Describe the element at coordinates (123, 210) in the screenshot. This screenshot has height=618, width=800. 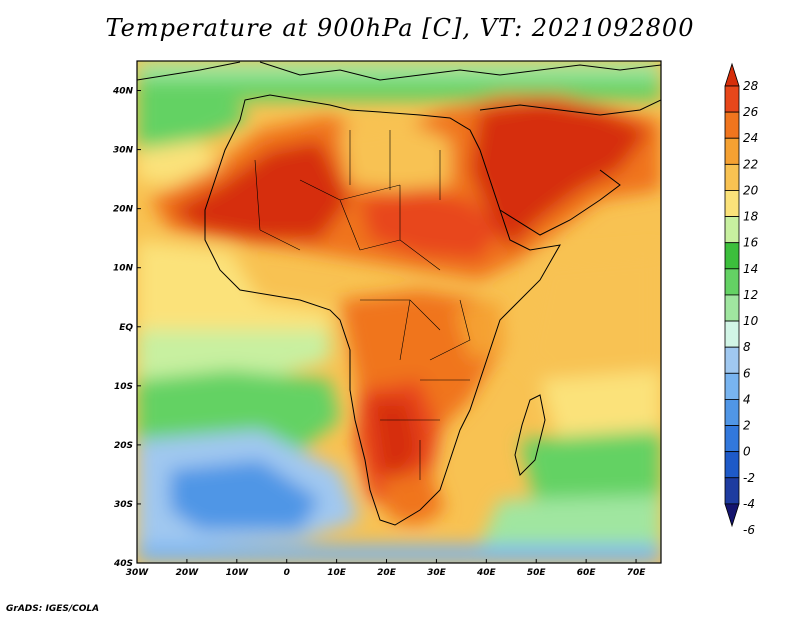
I see `lat-tick-label: 20N` at that location.